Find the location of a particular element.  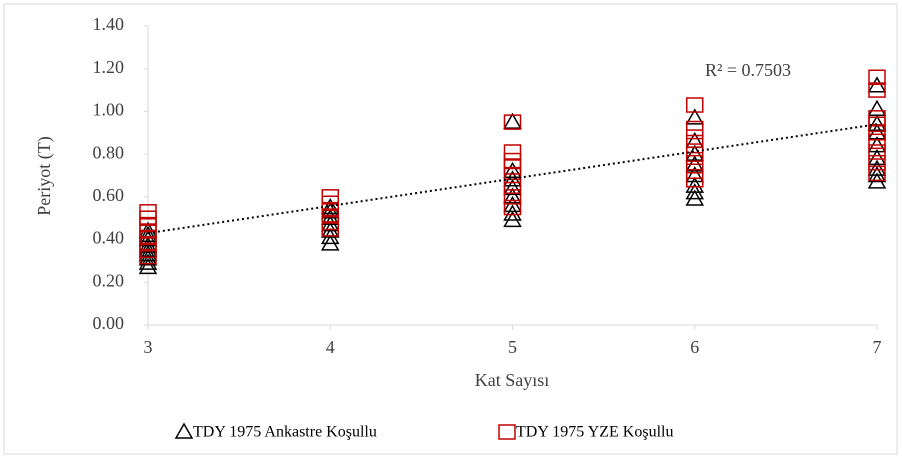

y-tick-label: 0.40 is located at coordinates (109, 238).